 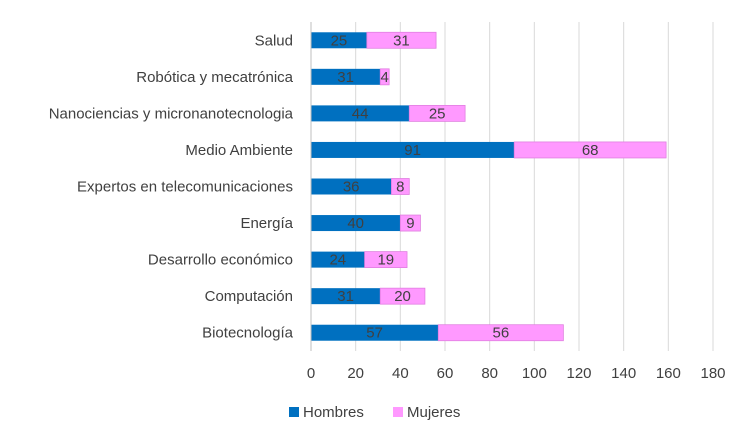 I want to click on data-label: 40, so click(x=355, y=223).